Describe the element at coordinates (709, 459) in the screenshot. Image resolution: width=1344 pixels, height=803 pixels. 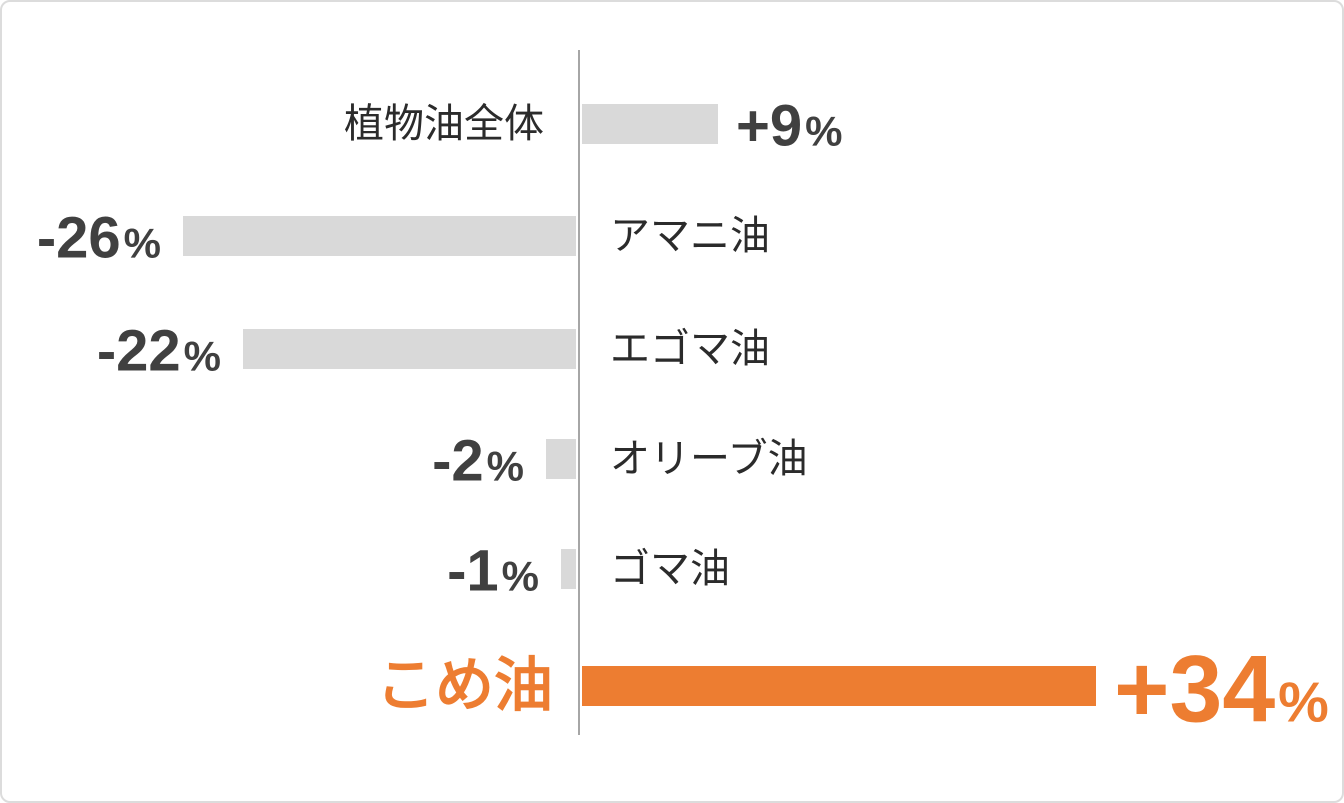
I see `category-label: オリーブ油` at that location.